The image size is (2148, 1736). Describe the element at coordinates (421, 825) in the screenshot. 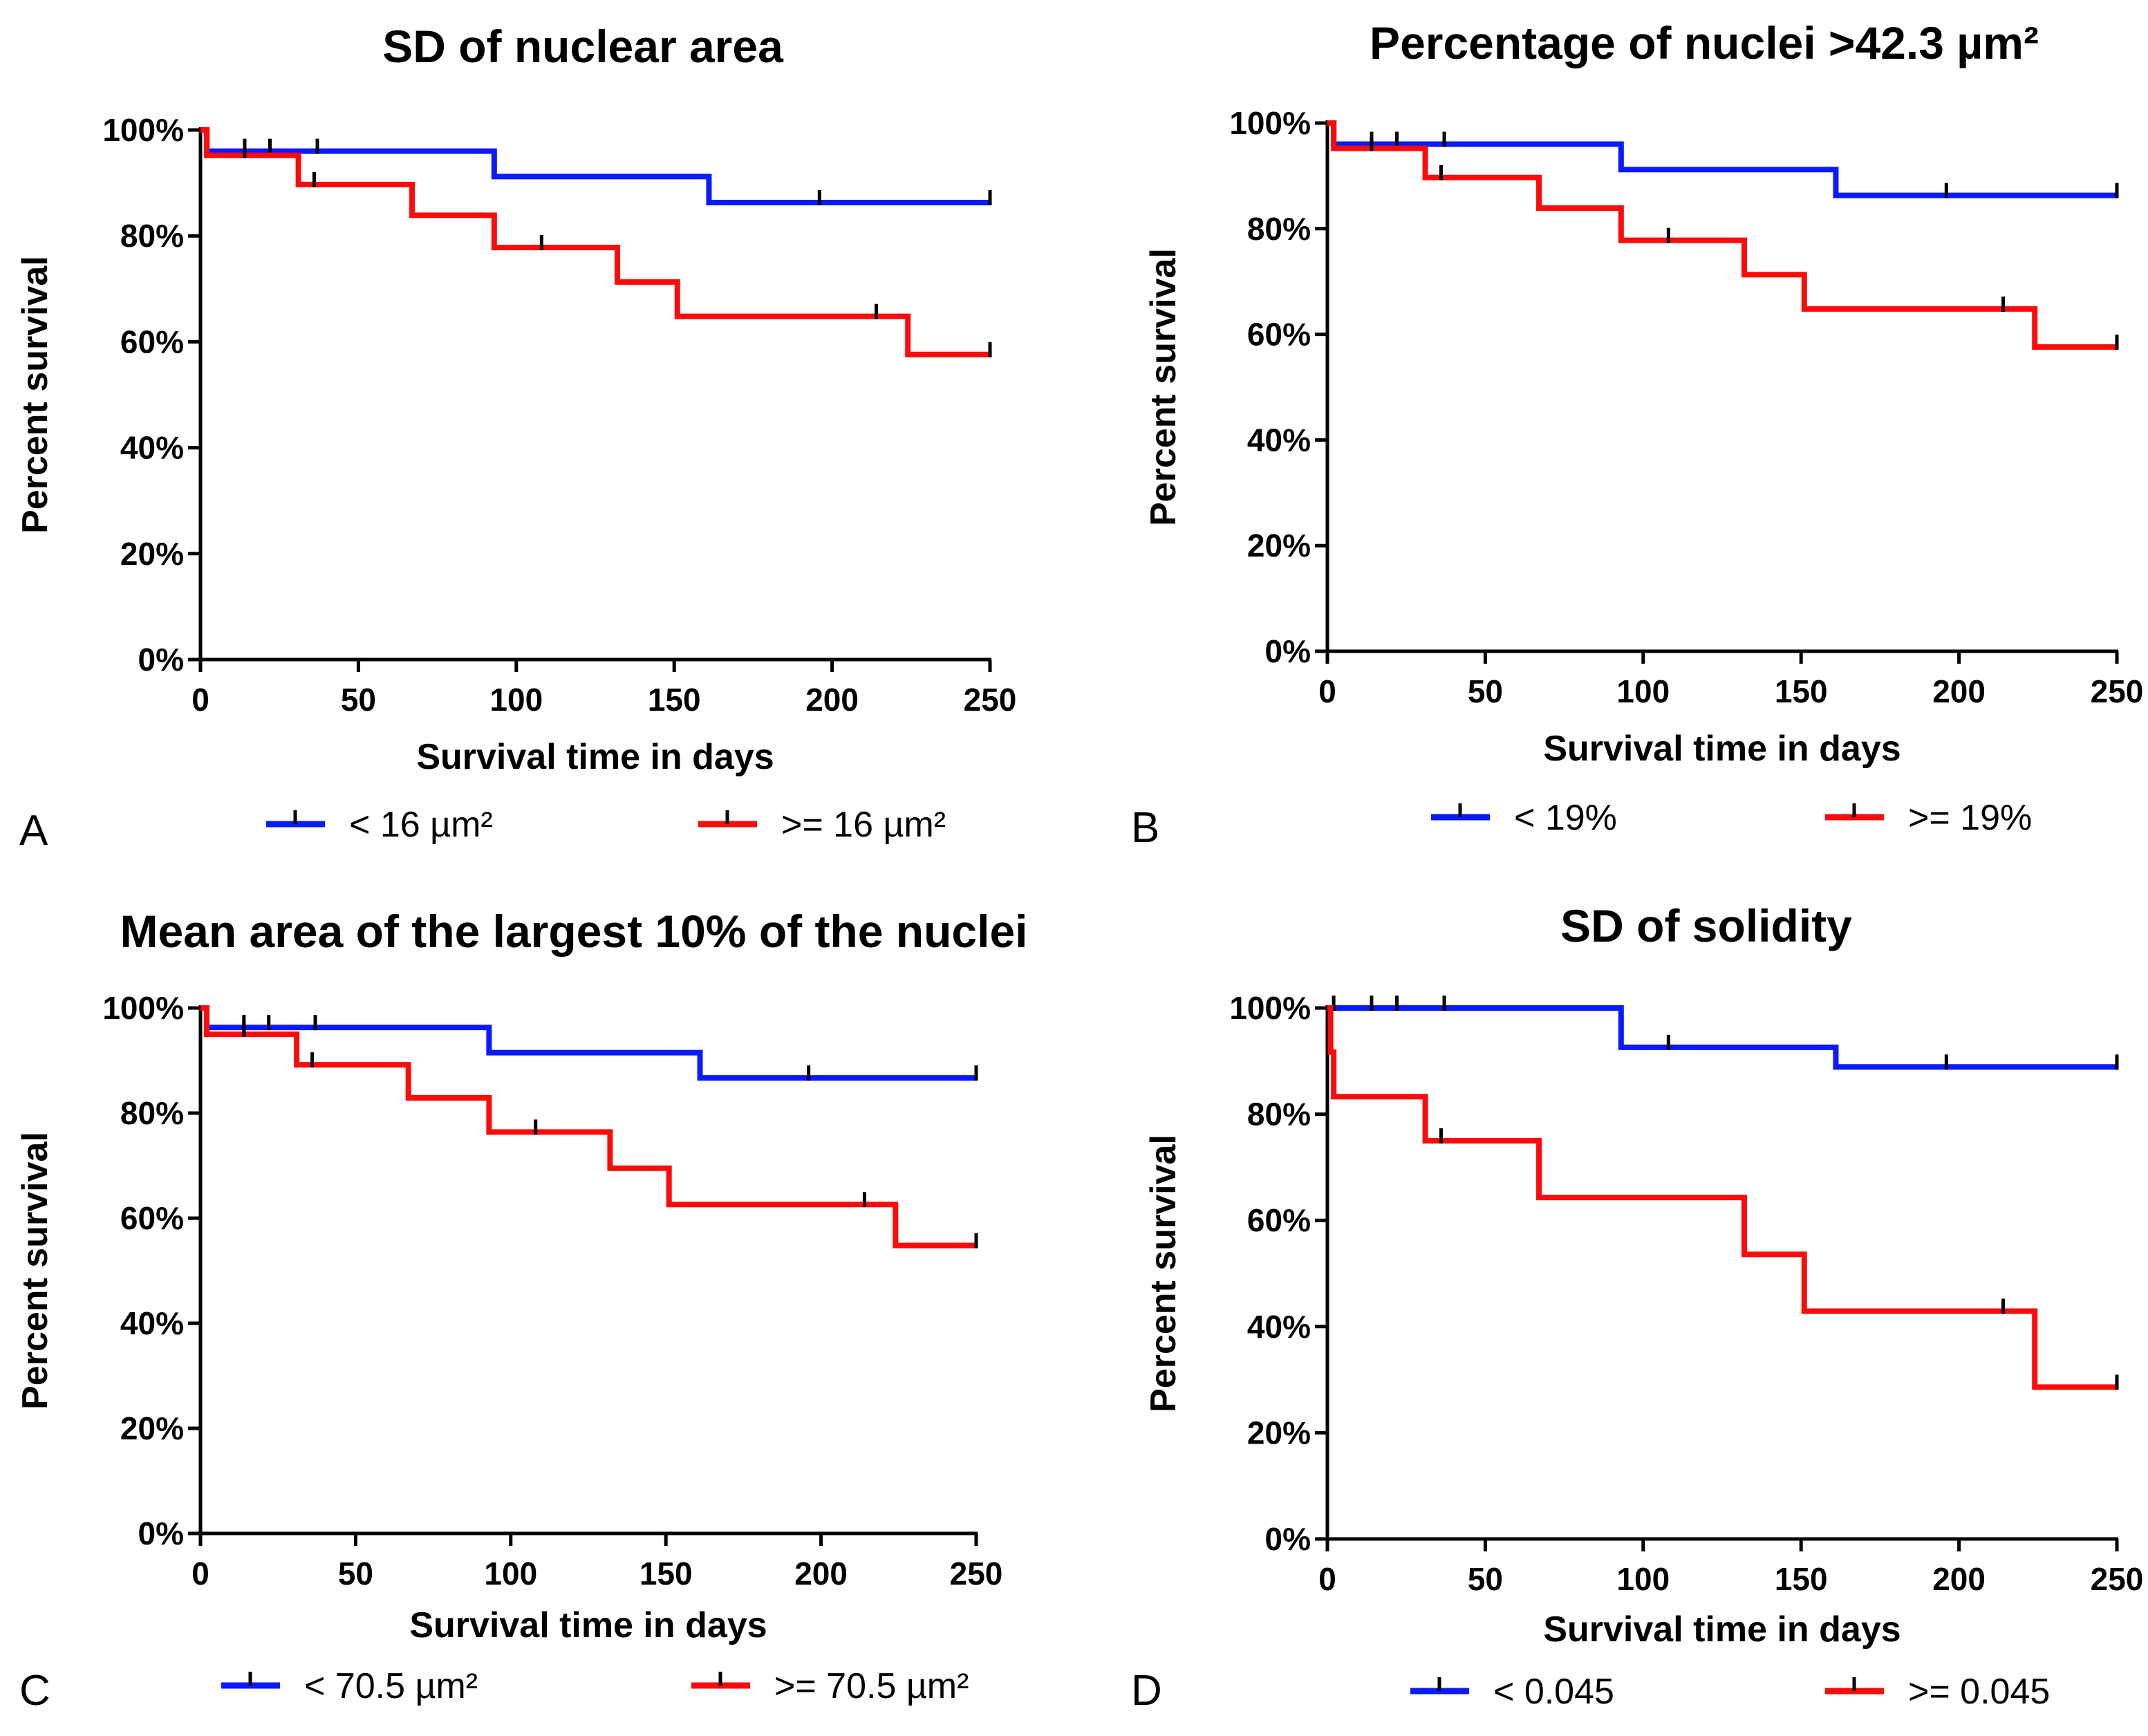

I see `legend-label-blue: < 16 µm²` at that location.